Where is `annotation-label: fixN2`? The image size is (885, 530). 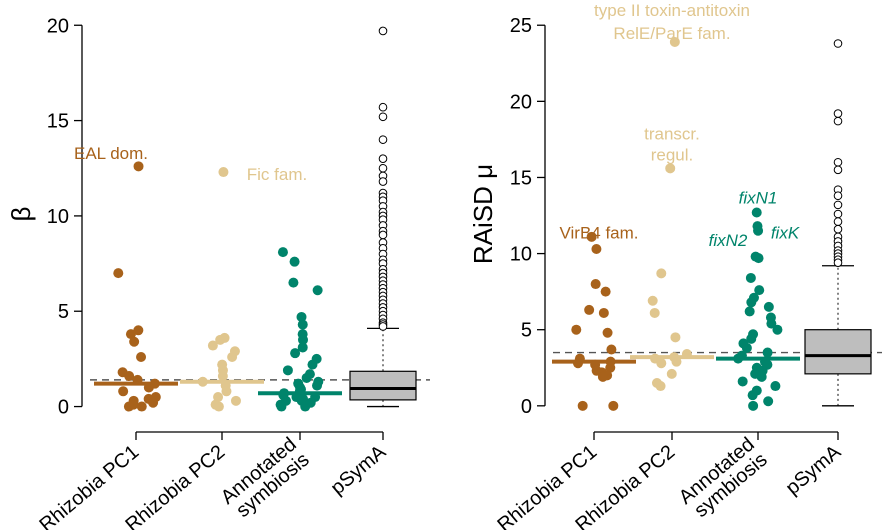
annotation-label: fixN2 is located at coordinates (728, 240).